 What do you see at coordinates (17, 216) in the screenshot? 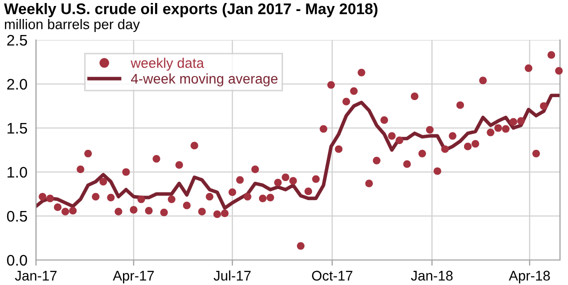
I see `y-tick-label: 0.5` at bounding box center [17, 216].